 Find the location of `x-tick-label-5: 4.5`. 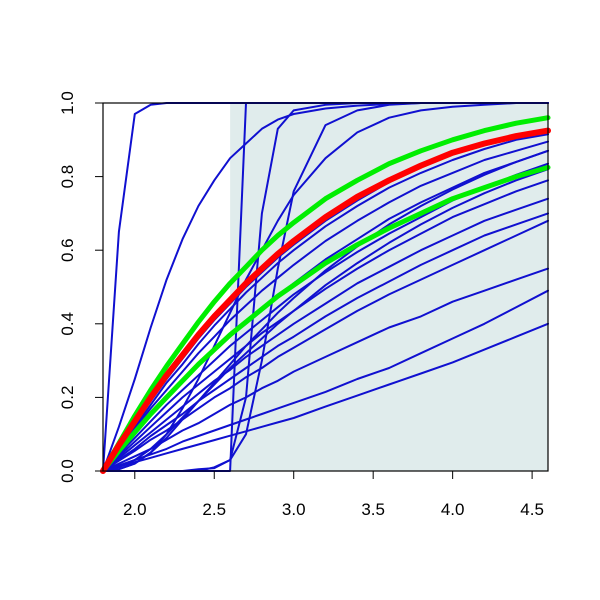

x-tick-label-5: 4.5 is located at coordinates (532, 509).